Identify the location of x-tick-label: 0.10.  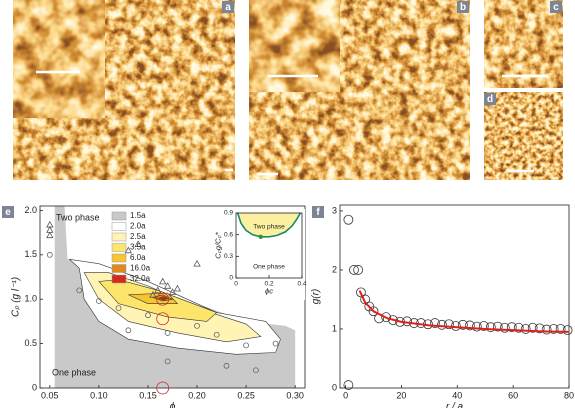
(99, 395).